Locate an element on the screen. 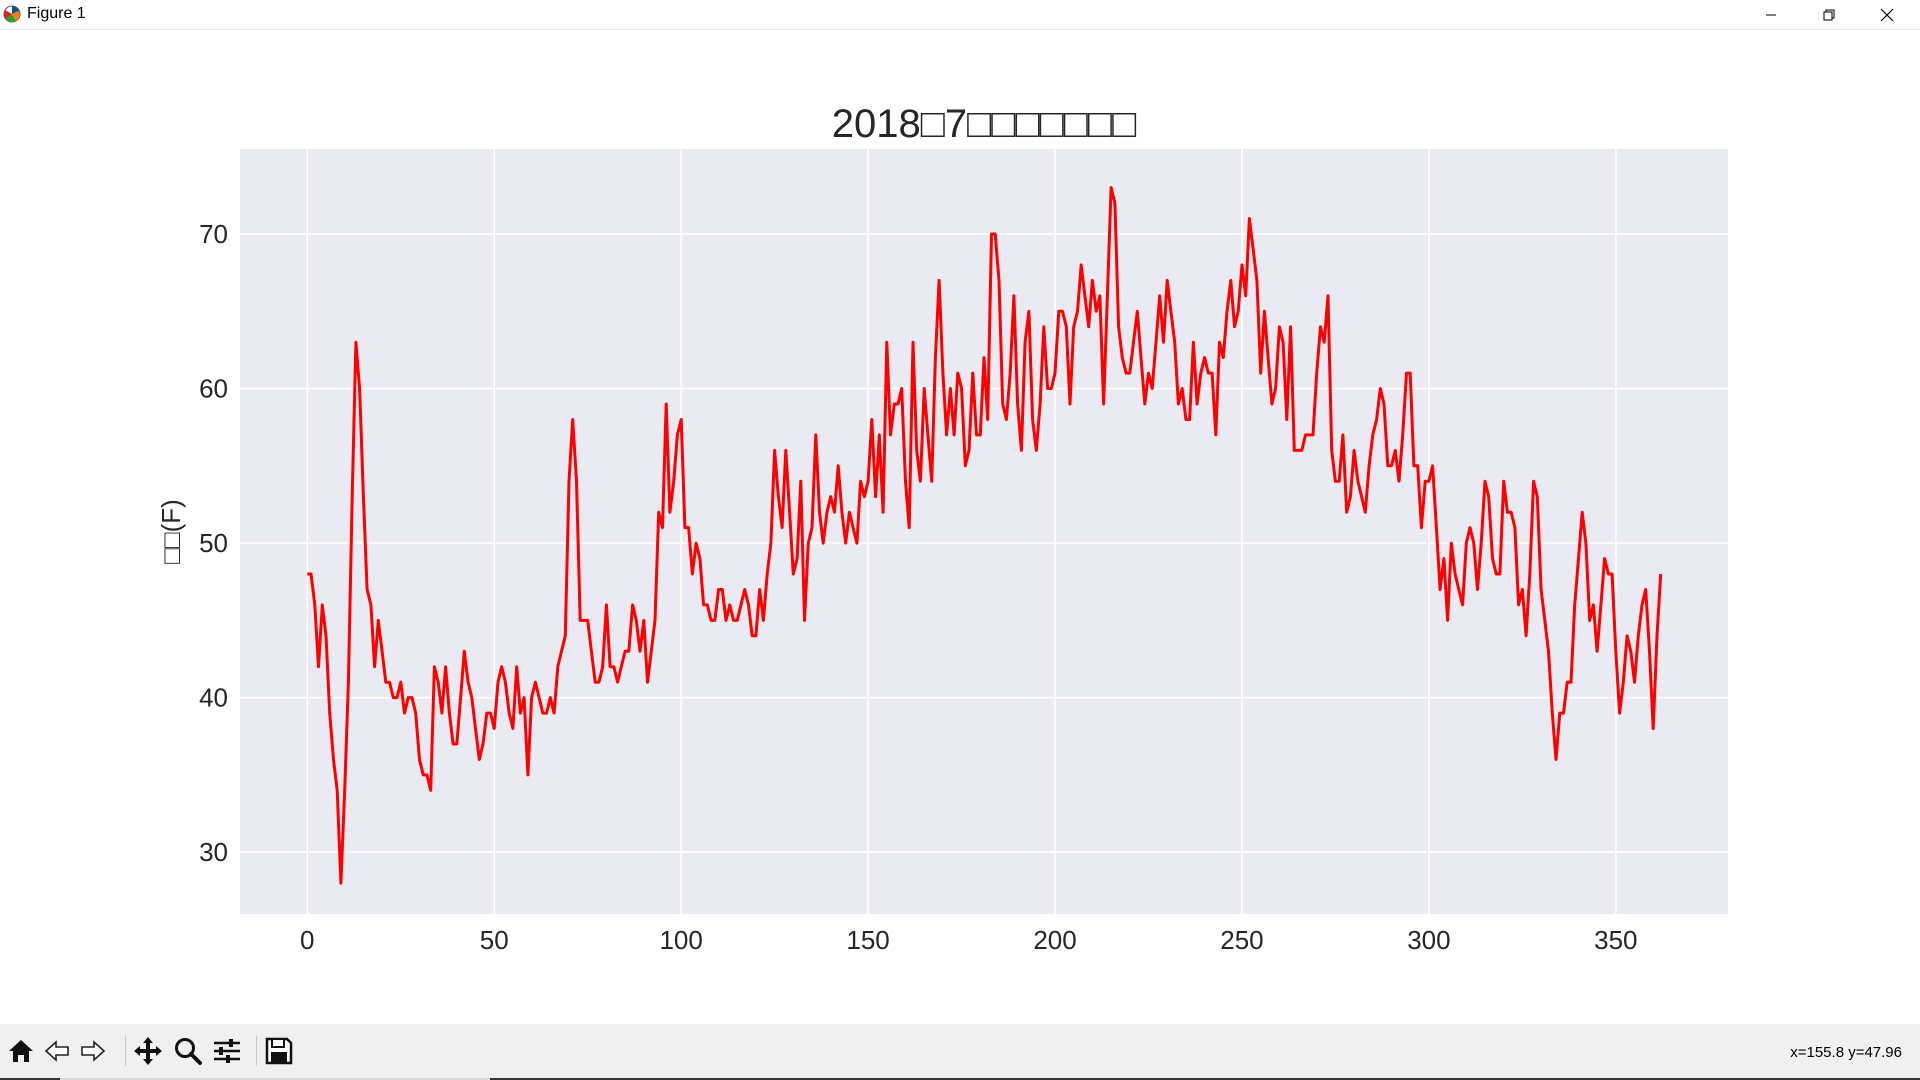 This screenshot has width=1920, height=1080. pan-button is located at coordinates (148, 1051).